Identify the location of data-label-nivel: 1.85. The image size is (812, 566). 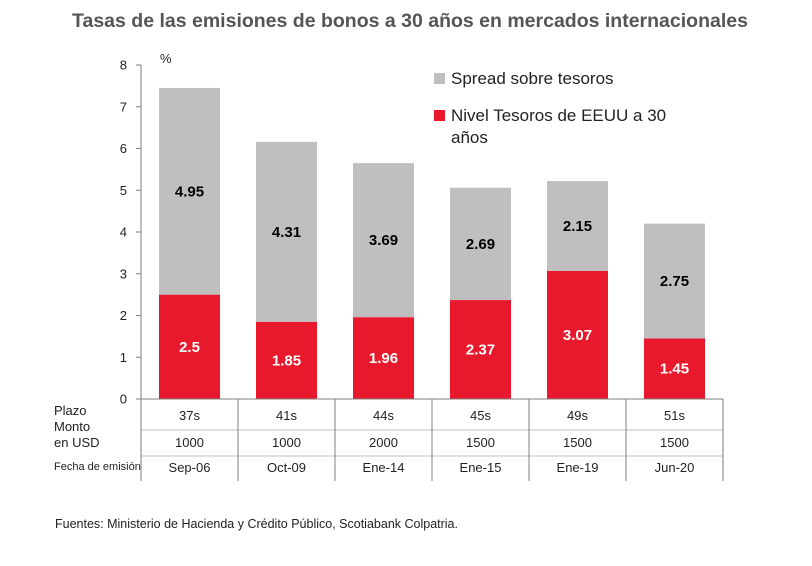
(286, 360).